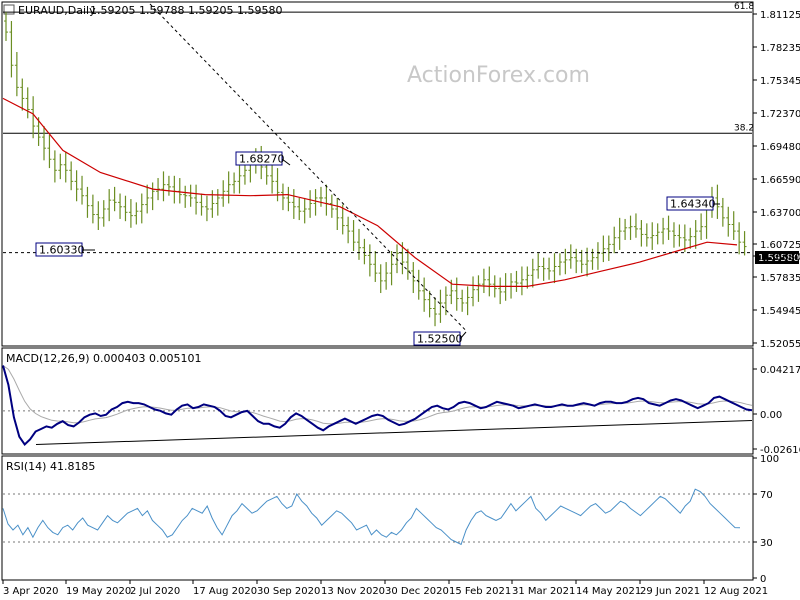 Image resolution: width=800 pixels, height=600 pixels. I want to click on macd-signal-line, so click(377, 395).